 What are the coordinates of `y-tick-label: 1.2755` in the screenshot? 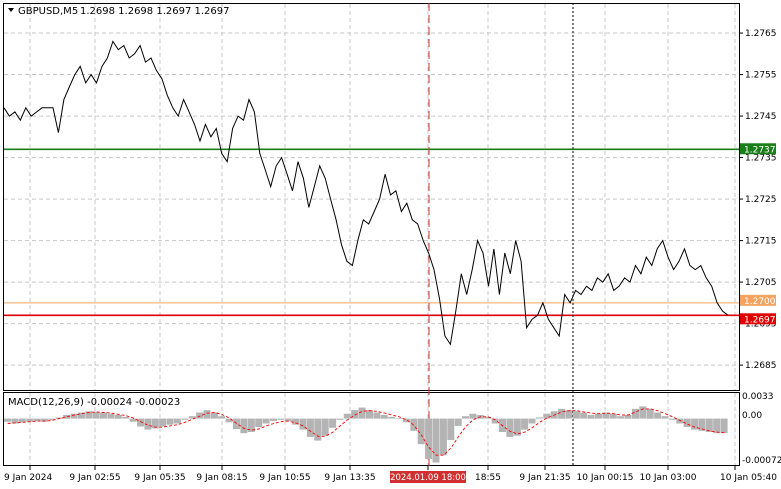 It's located at (761, 76).